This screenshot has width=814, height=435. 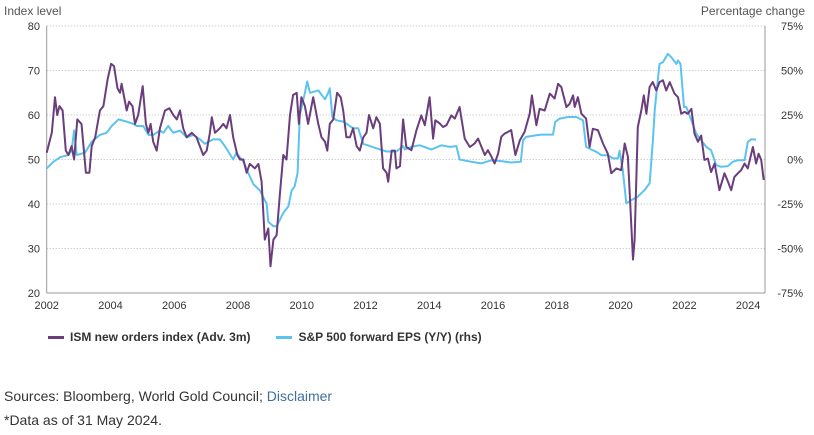 I want to click on left-axis-title: Index level, so click(x=32, y=11).